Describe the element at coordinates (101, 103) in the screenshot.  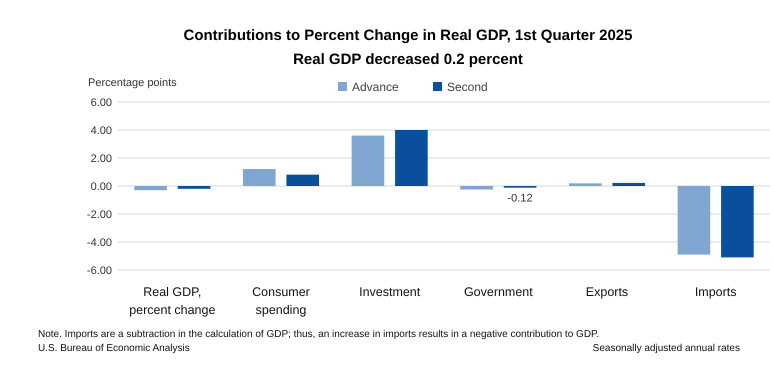
I see `y-tick-label: 6.00` at that location.